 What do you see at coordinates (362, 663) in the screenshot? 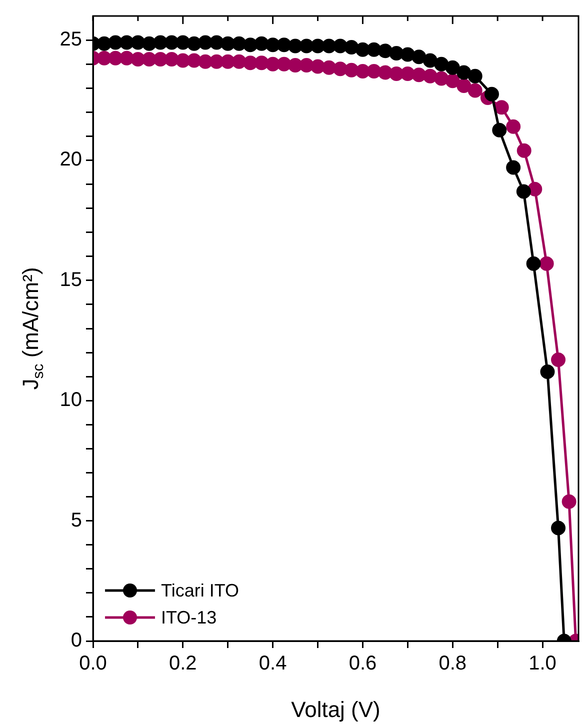
I see `x-tick-label: 0.6` at bounding box center [362, 663].